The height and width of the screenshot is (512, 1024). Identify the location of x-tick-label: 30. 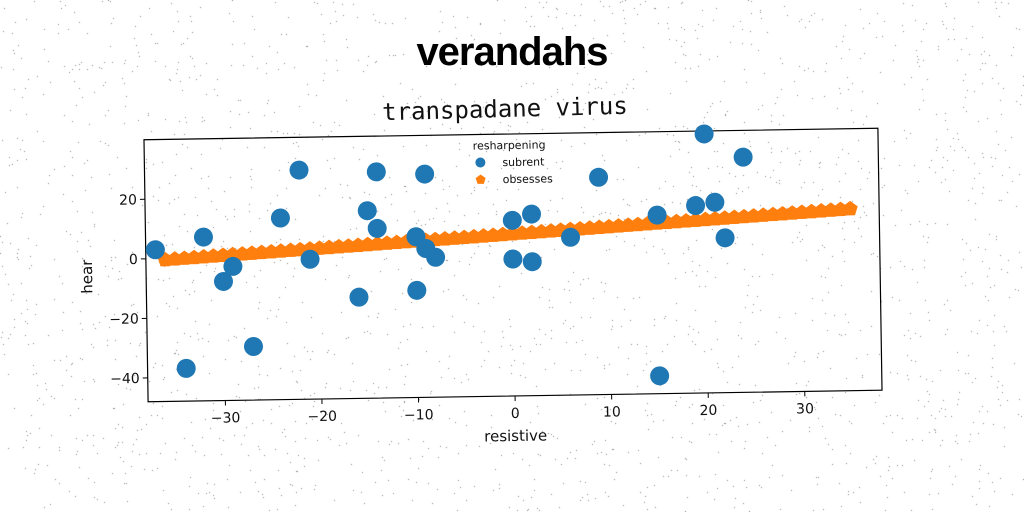
(805, 409).